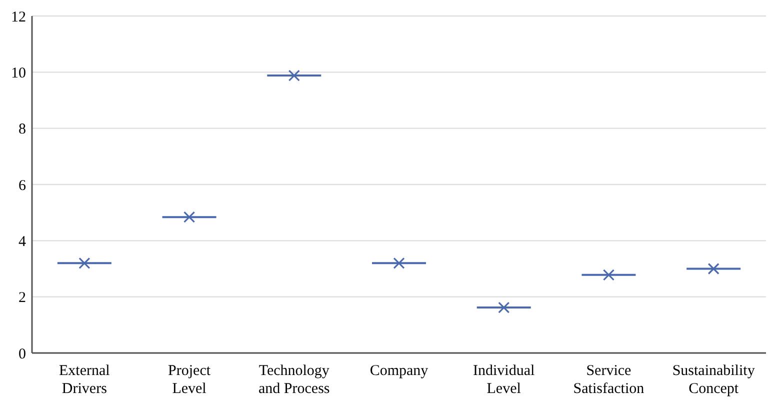  Describe the element at coordinates (84, 380) in the screenshot. I see `x-tick-label: External Drivers` at that location.